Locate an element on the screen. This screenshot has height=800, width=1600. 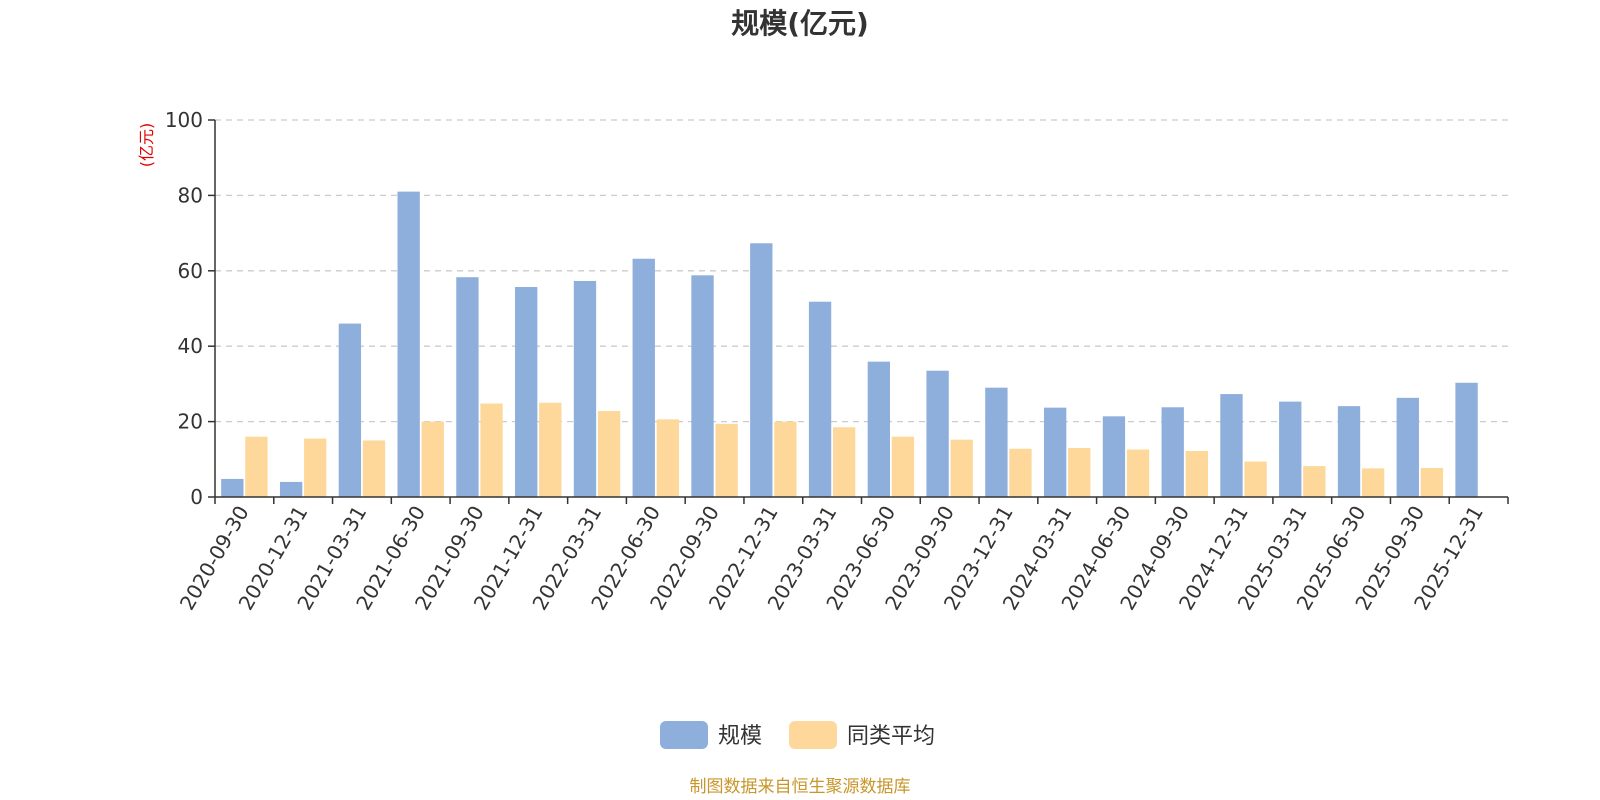
y-axis-unit-label: (亿元) is located at coordinates (146, 145).